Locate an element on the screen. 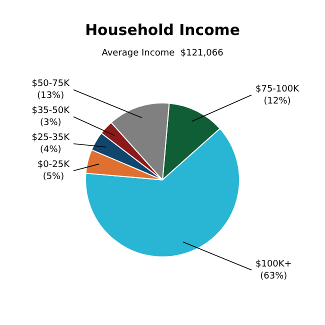 This screenshot has height=325, width=325. data-label: (3%) is located at coordinates (51, 123).